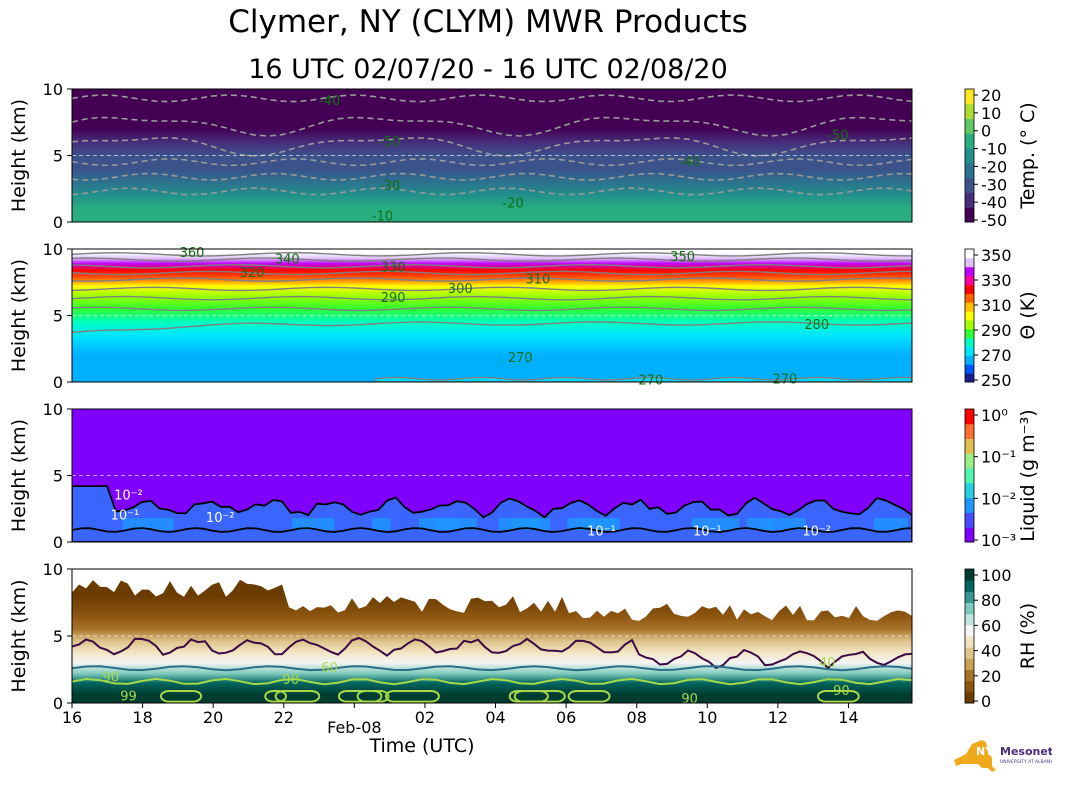 Image resolution: width=1066 pixels, height=806 pixels. I want to click on colorbar-tick-label: 10⁻³, so click(998, 540).